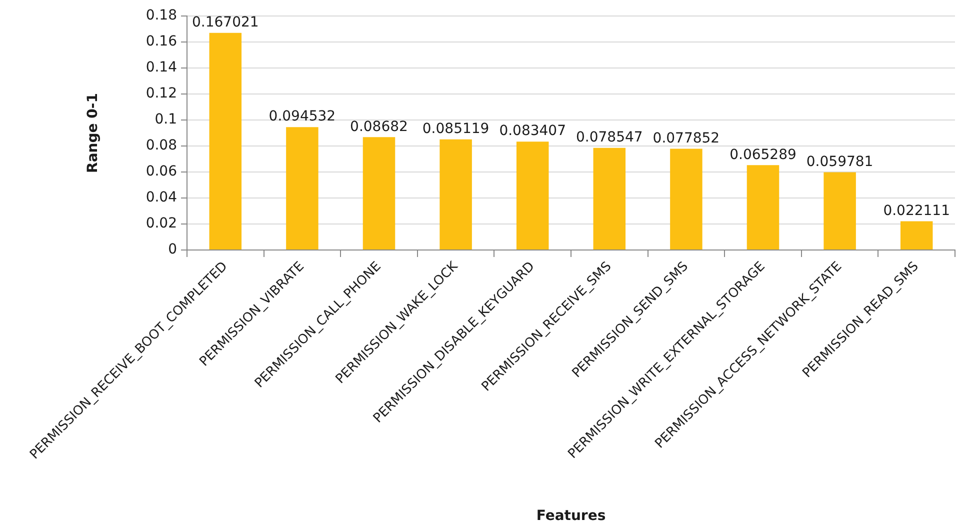  What do you see at coordinates (161, 146) in the screenshot?
I see `y-tick-label: 0.08` at bounding box center [161, 146].